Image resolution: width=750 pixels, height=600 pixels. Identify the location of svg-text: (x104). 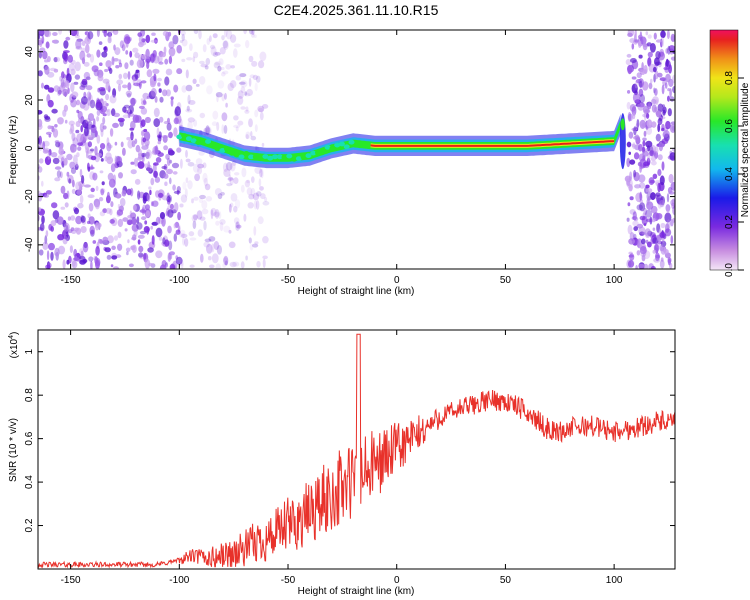
(14, 345).